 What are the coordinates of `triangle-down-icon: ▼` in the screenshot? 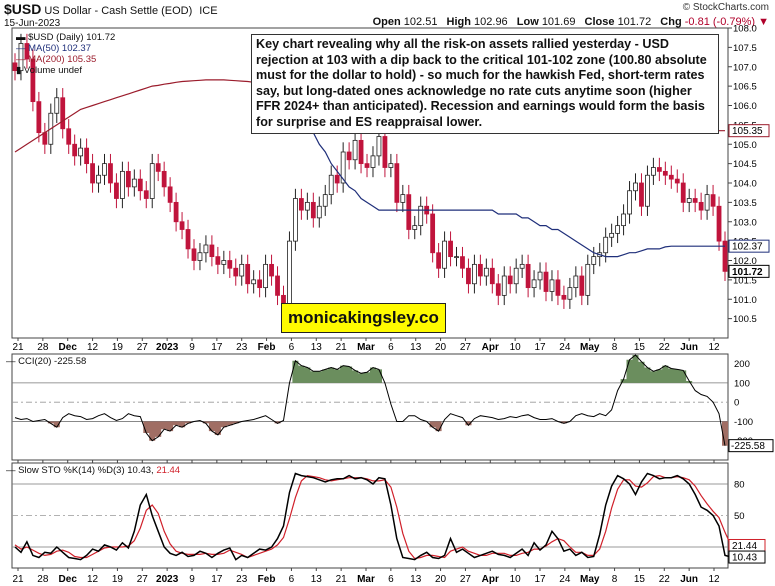 It's located at (763, 22).